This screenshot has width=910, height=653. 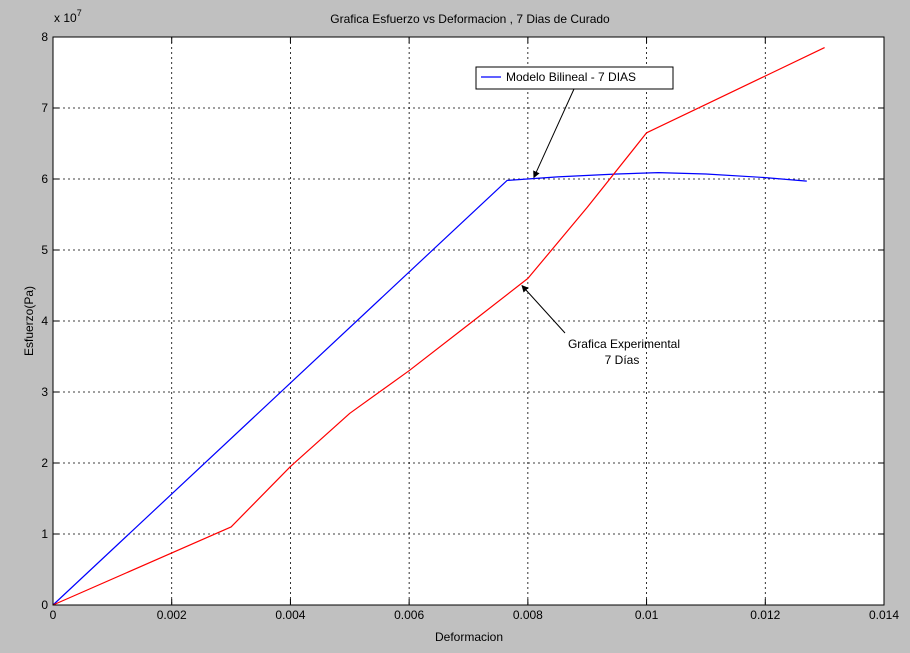 What do you see at coordinates (600, 325) in the screenshot?
I see `annotation-grafica-experimental: Grafica Experimental 7 Días` at bounding box center [600, 325].